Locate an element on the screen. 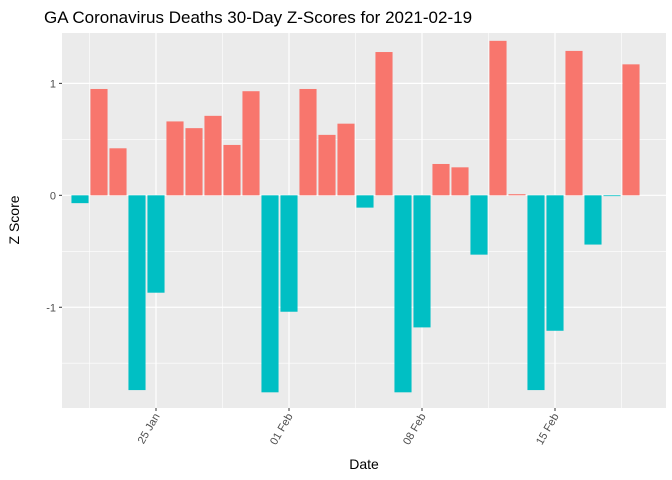 The width and height of the screenshot is (672, 480). y-tick-label: -1 is located at coordinates (51, 308).